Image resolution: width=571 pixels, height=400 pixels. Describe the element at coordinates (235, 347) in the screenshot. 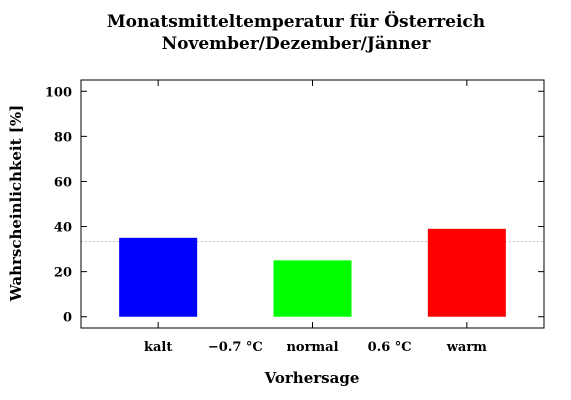

I see `x-threshold-label: −0.7 °C` at that location.